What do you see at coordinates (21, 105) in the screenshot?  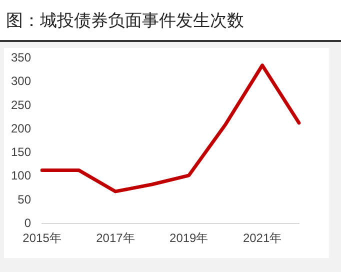 I see `y-tick-label: 250` at bounding box center [21, 105].